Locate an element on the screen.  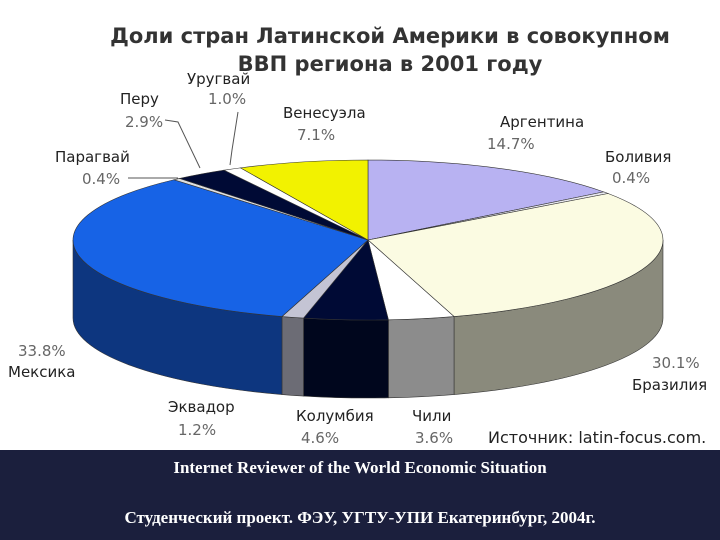
value-label: 3.6% is located at coordinates (434, 438).